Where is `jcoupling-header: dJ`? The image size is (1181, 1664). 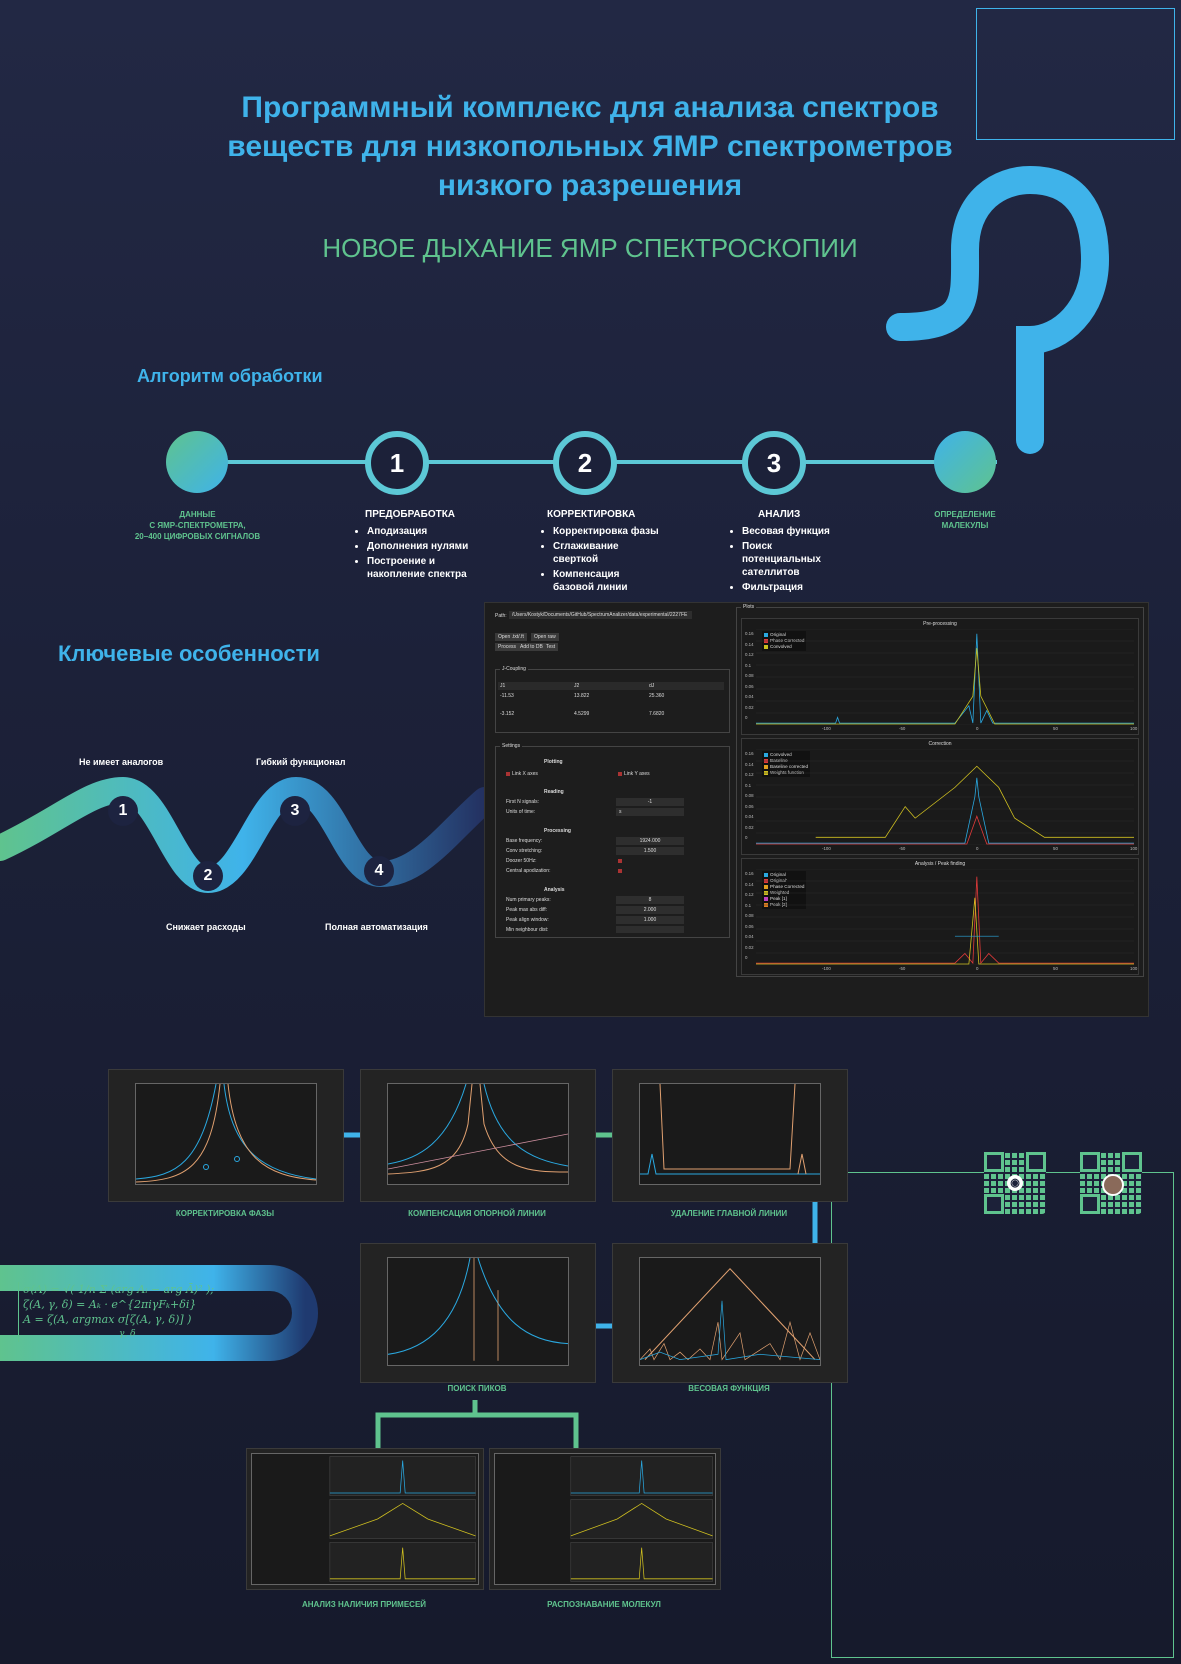
jcoupling-header: dJ is located at coordinates (652, 686).